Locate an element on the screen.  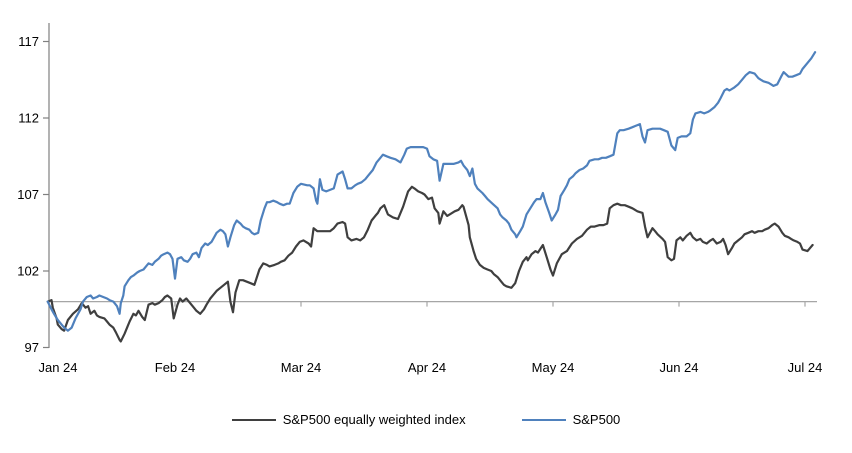
y-tick-label: 117 is located at coordinates (28, 41).